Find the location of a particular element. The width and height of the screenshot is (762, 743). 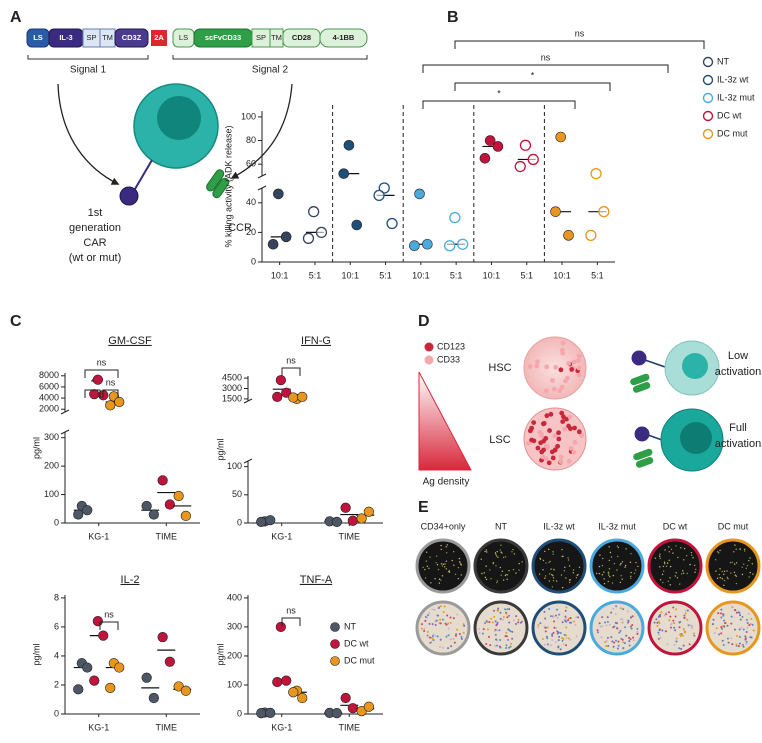

segment-label: IL-3 is located at coordinates (65, 37).